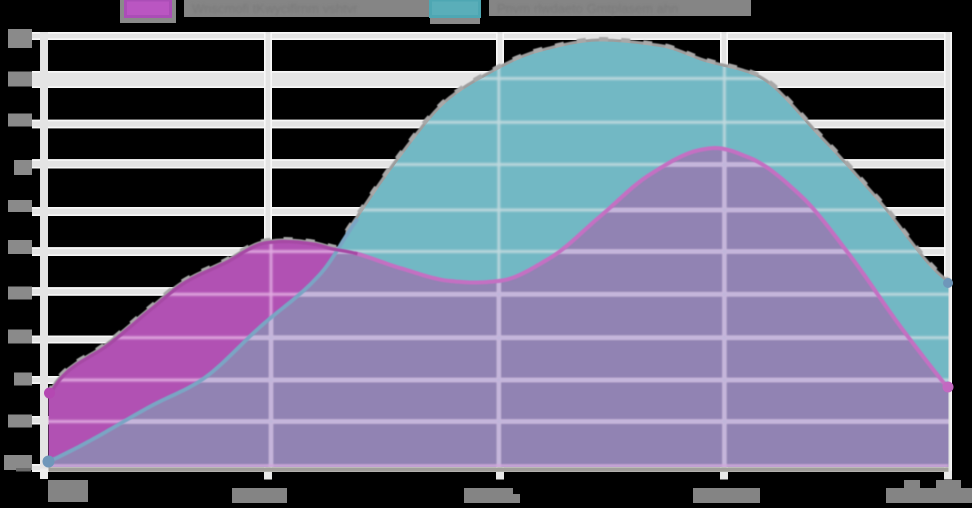  I want to click on svg-text: Pnvm rlwdaeto Gmtplasem ahn, so click(587, 8).